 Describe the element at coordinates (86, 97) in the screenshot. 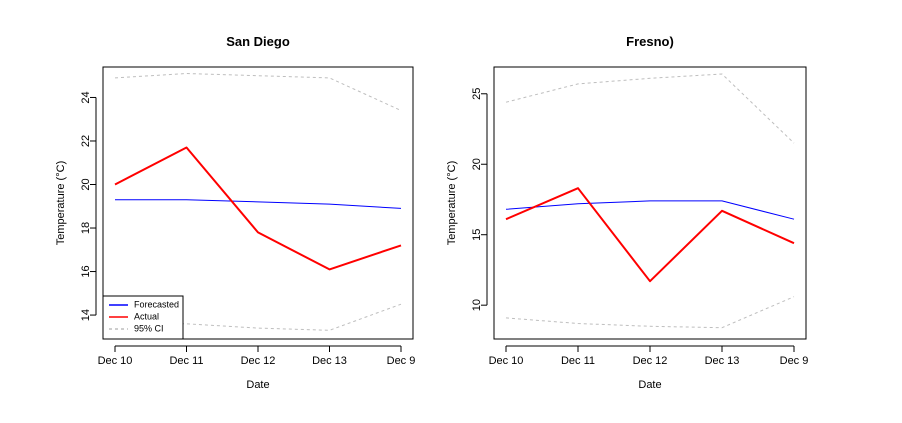

I see `panel-1-y-tick-label: 24` at that location.